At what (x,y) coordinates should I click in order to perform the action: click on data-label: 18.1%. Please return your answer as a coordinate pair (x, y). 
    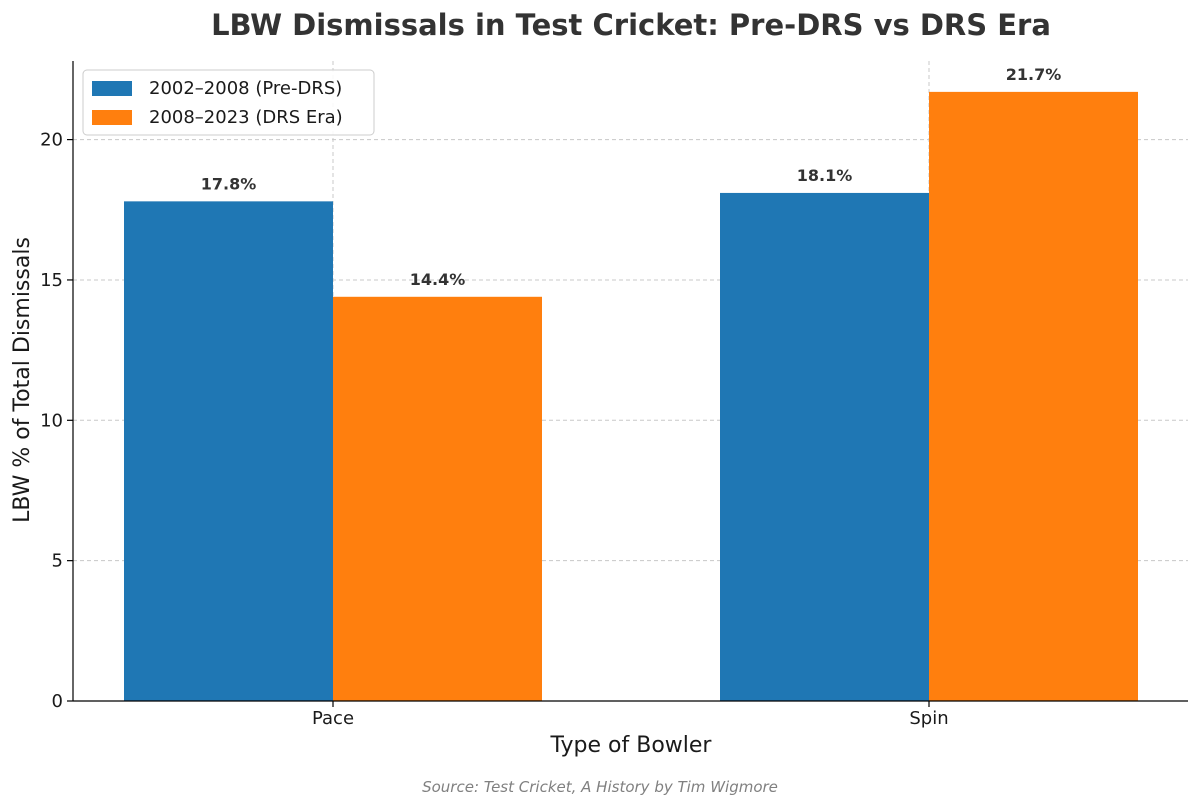
    Looking at the image, I should click on (825, 175).